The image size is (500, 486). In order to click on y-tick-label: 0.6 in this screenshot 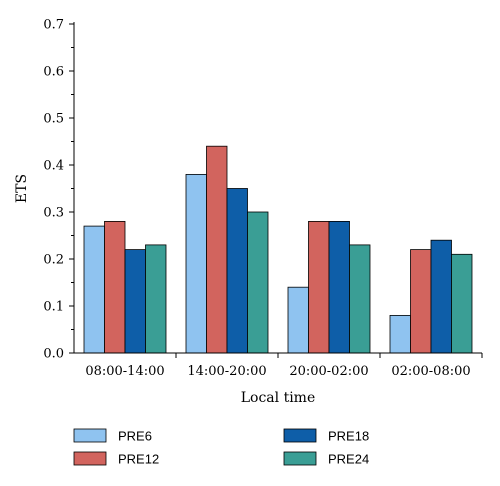, I will do `click(53, 72)`.